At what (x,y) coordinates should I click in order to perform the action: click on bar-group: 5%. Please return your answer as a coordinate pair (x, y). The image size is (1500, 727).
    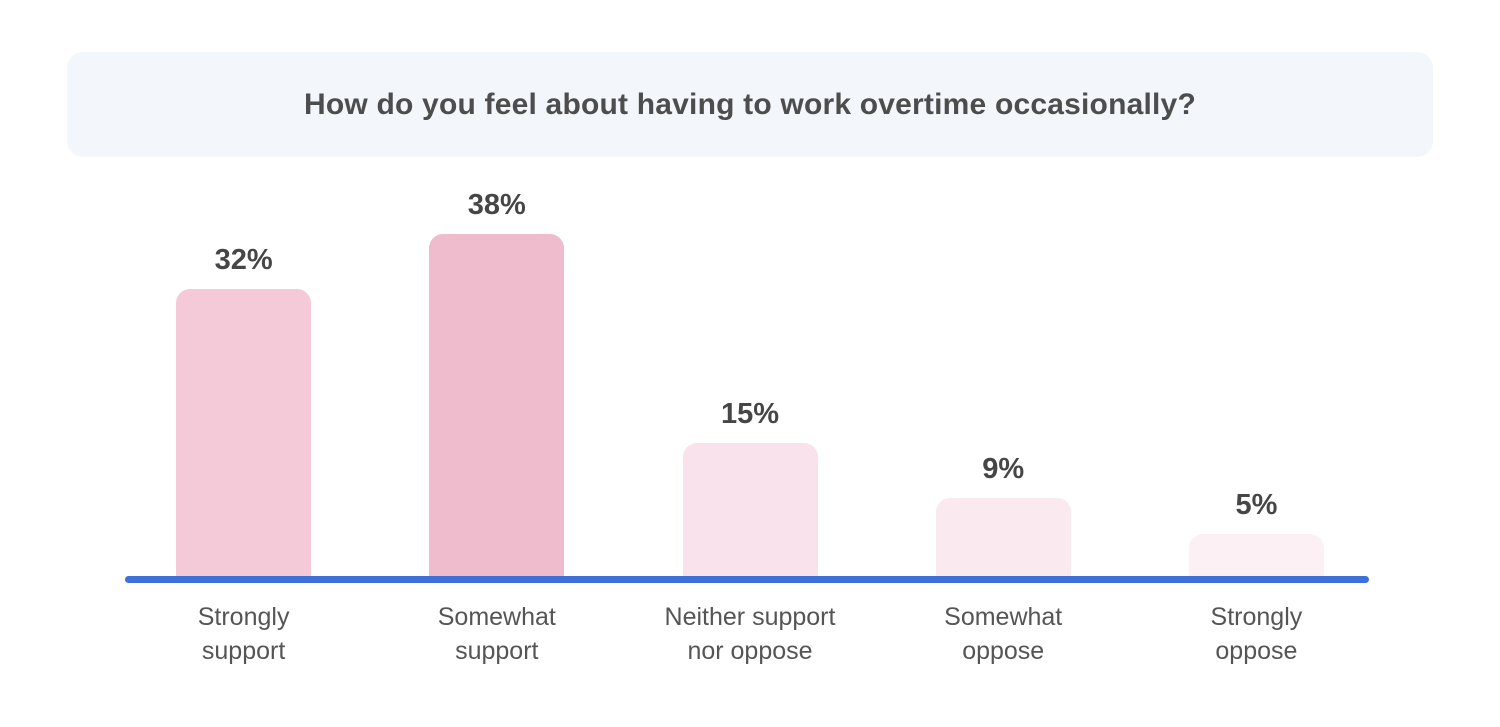
    Looking at the image, I should click on (1256, 534).